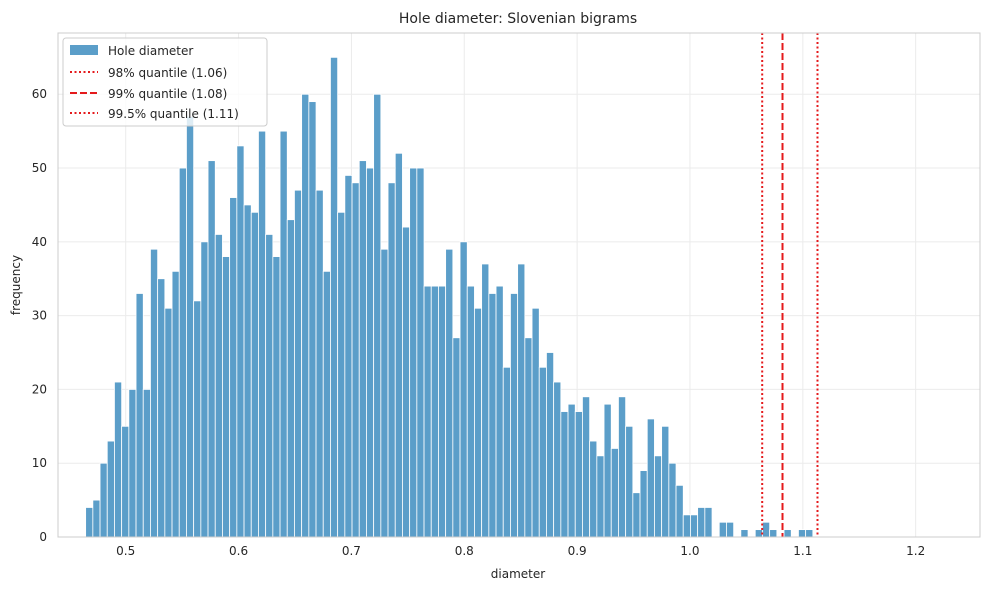 The width and height of the screenshot is (989, 594). I want to click on legend-label-q995: 99.5% quantile (1.11), so click(173, 114).